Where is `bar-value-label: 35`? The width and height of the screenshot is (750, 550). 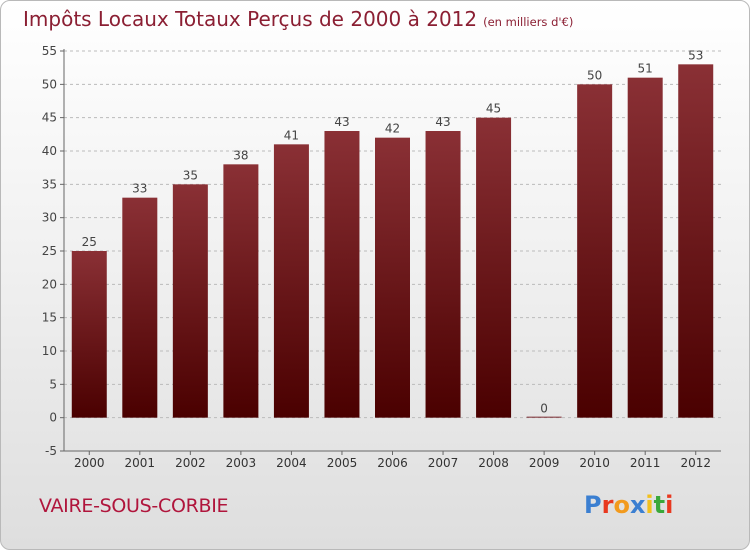 bar-value-label: 35 is located at coordinates (190, 175).